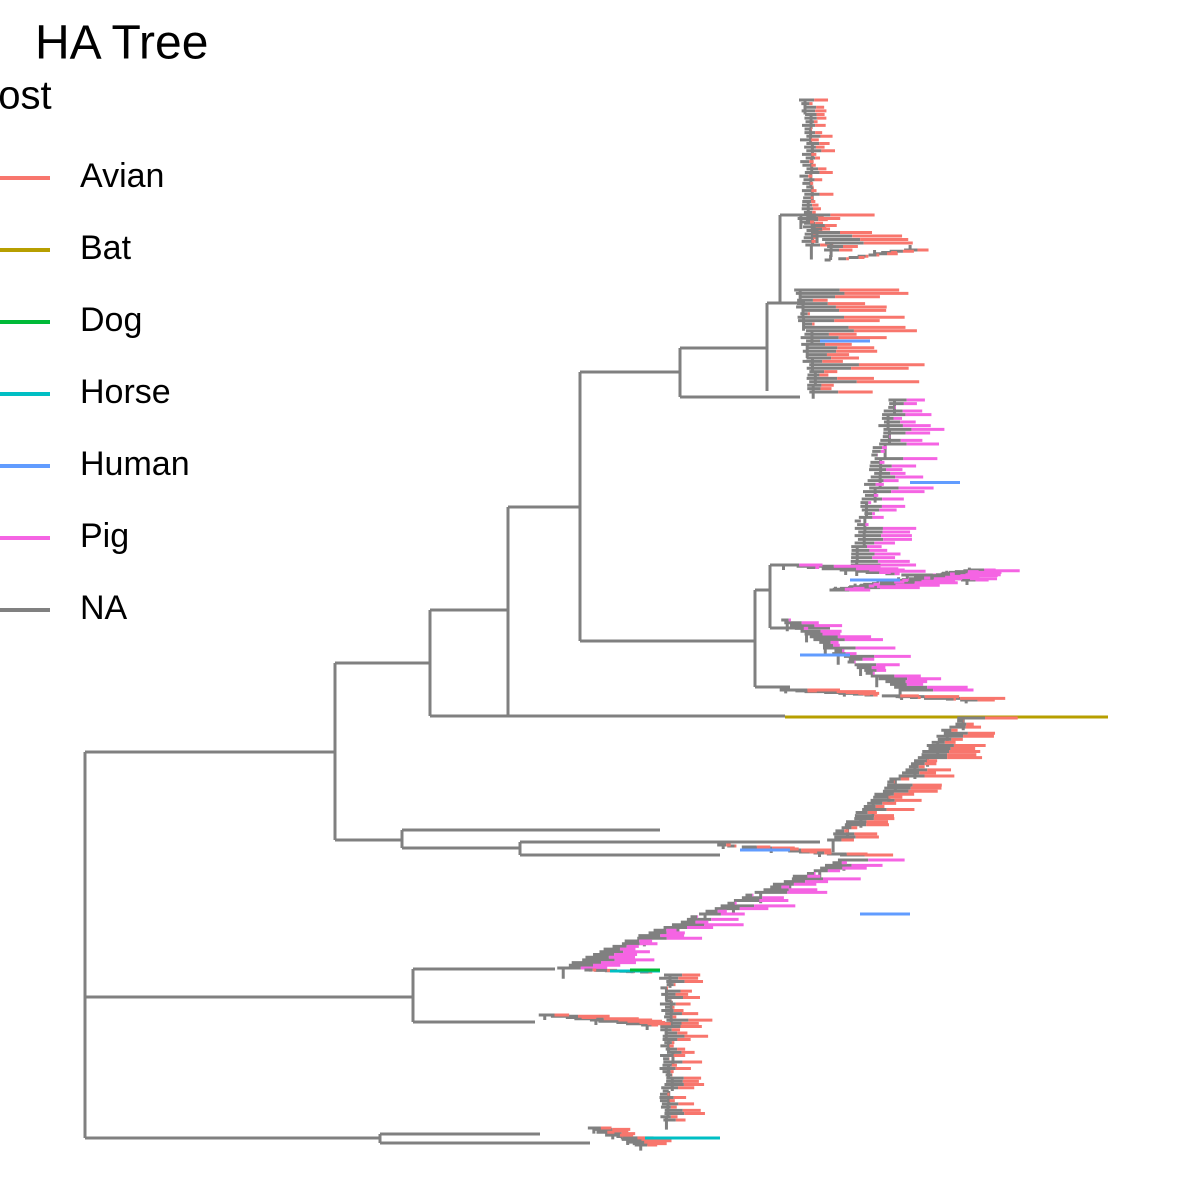 Image resolution: width=1181 pixels, height=1181 pixels. I want to click on legend: Avian Bat Dog Horse Human Pig NA, so click(95, 392).